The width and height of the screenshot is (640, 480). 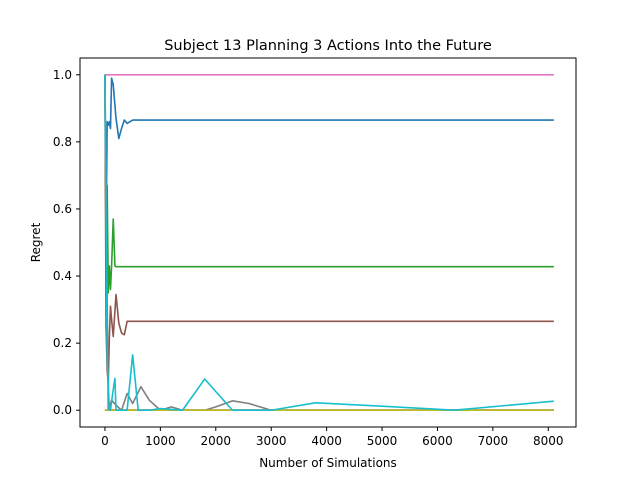 I want to click on x-axis-label: Number of Simulations, so click(x=328, y=463).